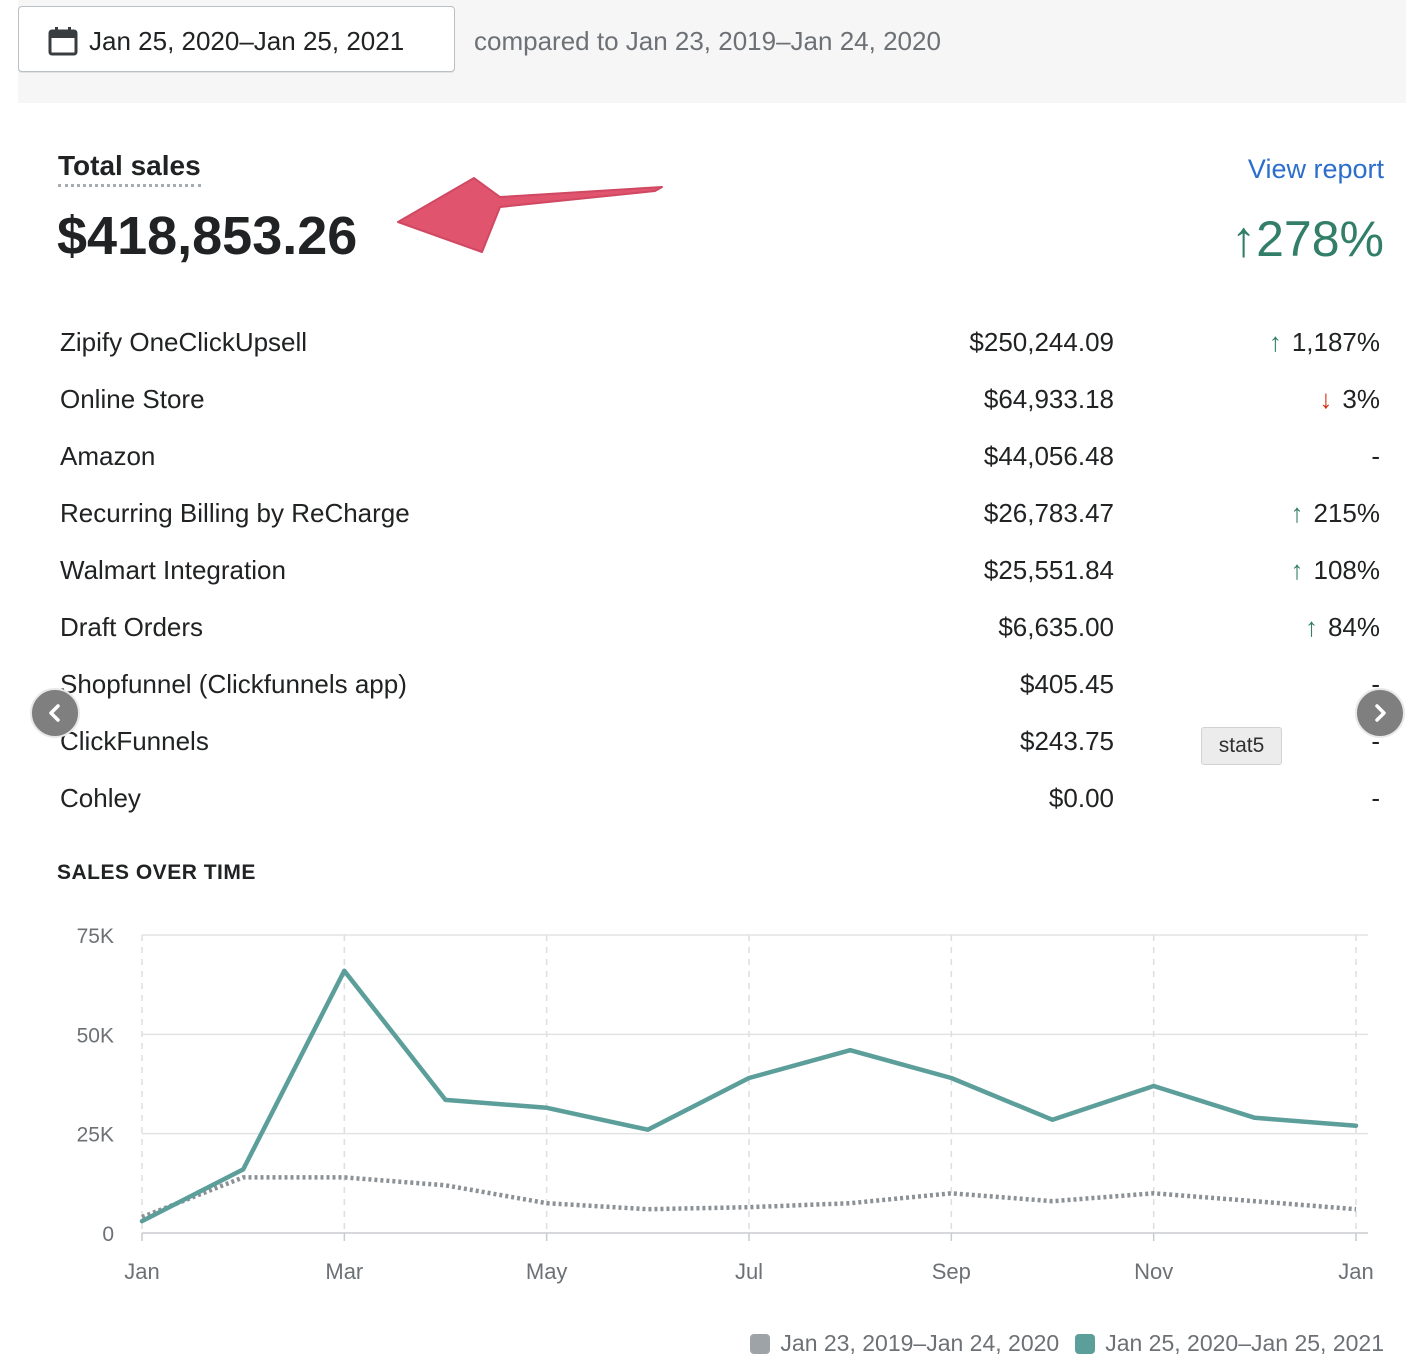  Describe the element at coordinates (703, 628) in the screenshot. I see `channel-row: Draft Orders $6,635.00 ↑ 84%` at that location.